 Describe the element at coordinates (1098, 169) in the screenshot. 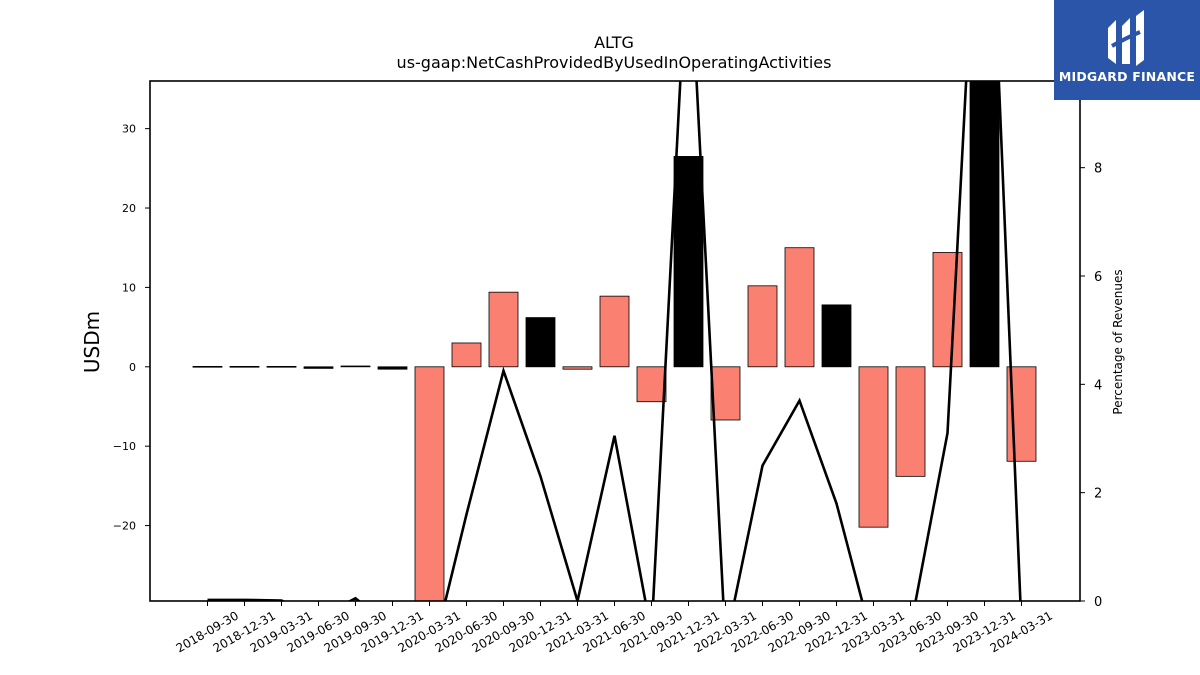

I see `y-right-tick-label: 8` at that location.